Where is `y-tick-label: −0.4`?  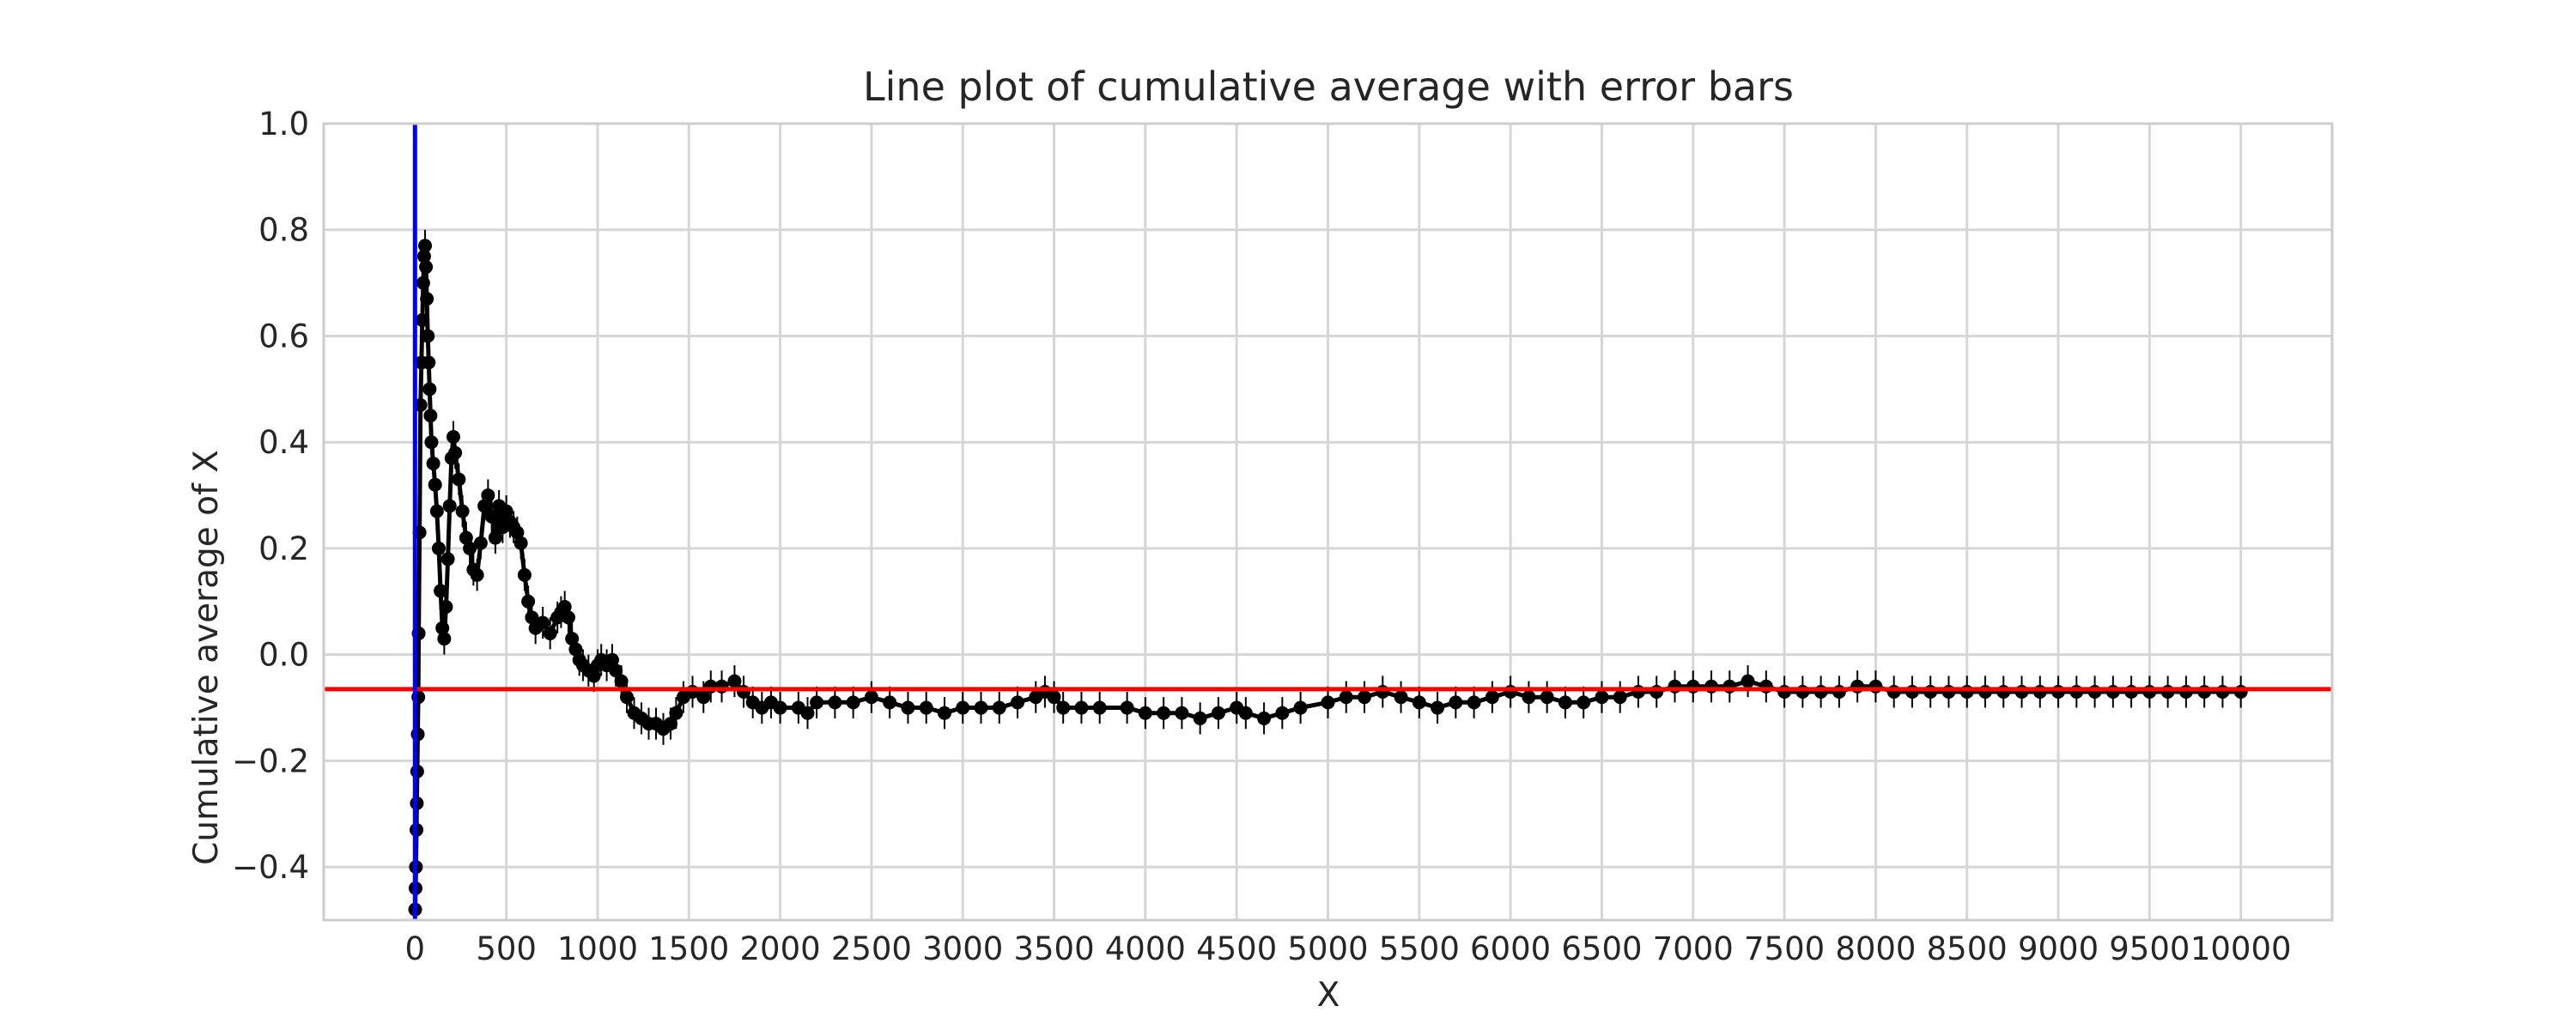 y-tick-label: −0.4 is located at coordinates (270, 867).